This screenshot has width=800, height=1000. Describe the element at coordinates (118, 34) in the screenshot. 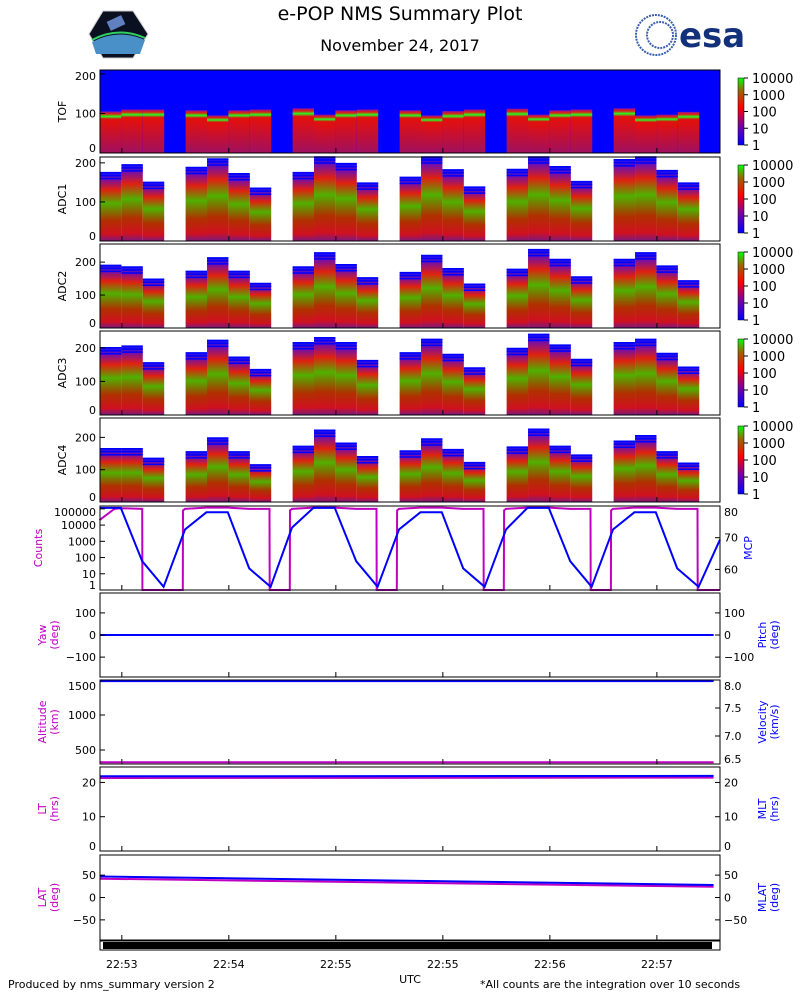

I see `epop-logo` at that location.